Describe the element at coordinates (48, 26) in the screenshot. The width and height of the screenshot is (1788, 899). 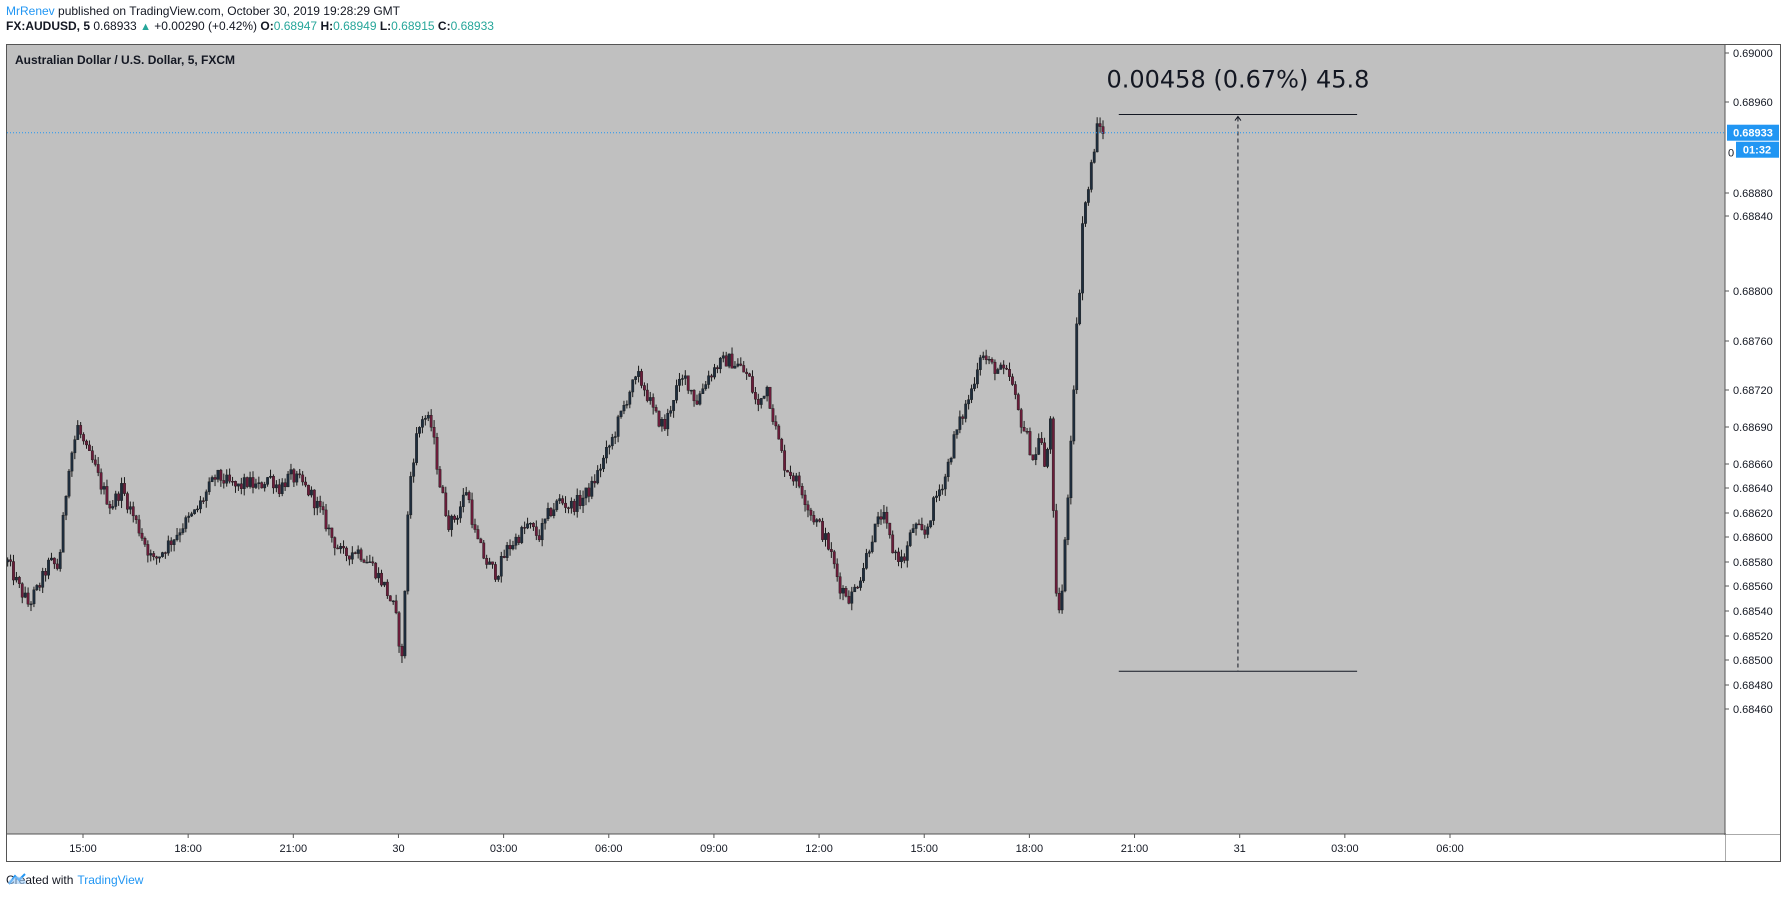
I see `symbol-label: FX:AUDUSD, 5` at that location.